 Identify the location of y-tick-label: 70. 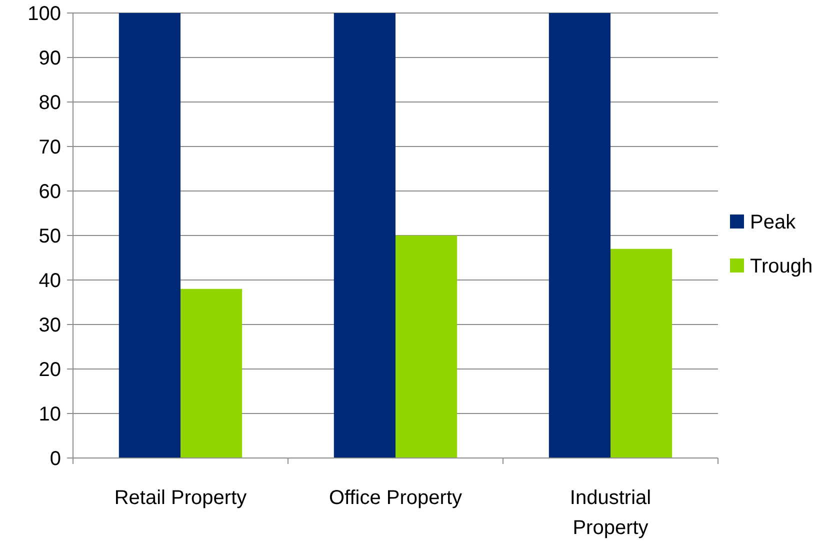
(49, 147).